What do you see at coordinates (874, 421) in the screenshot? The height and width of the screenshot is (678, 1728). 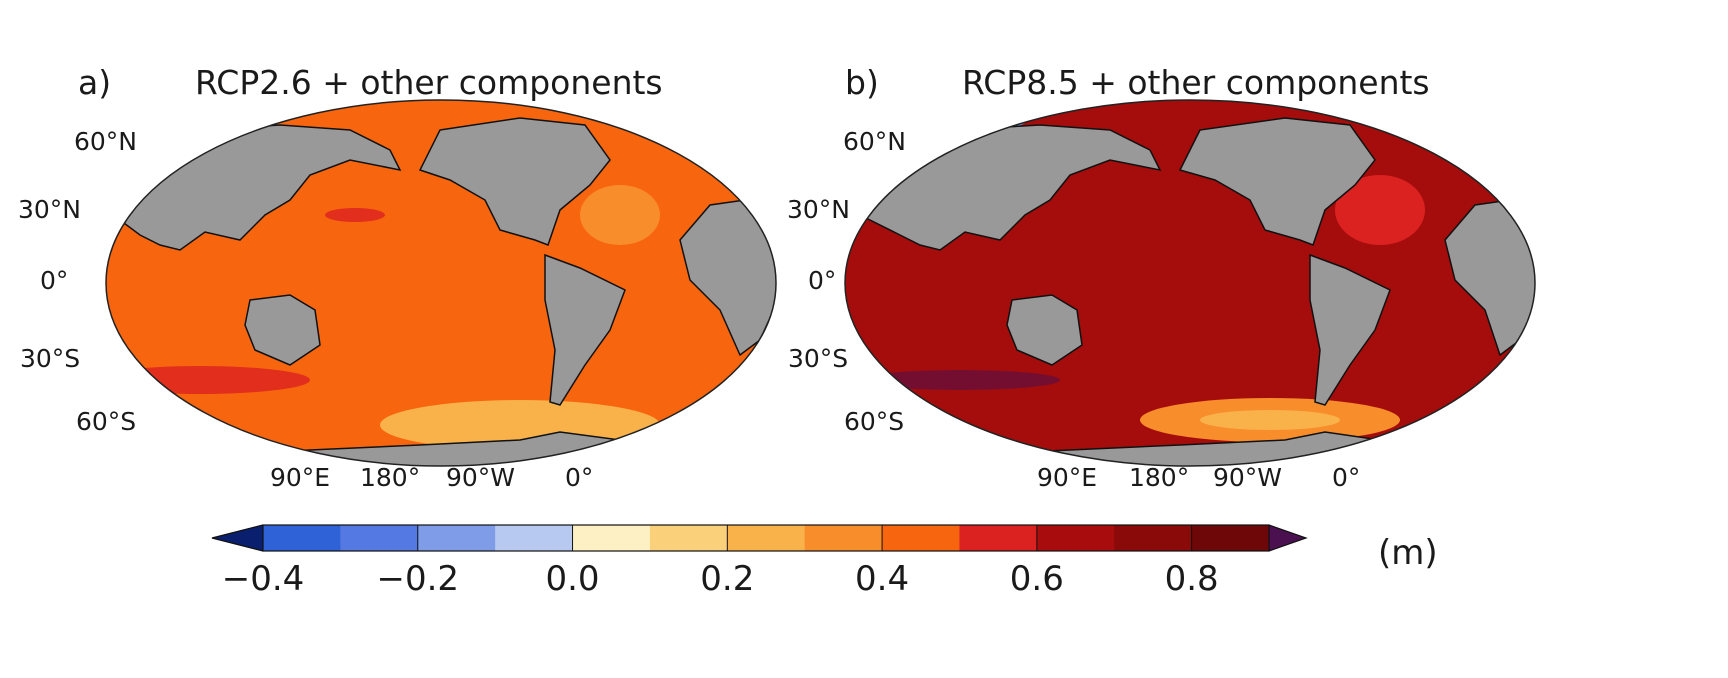 I see `panel-b-lat-60s: 60°S` at bounding box center [874, 421].